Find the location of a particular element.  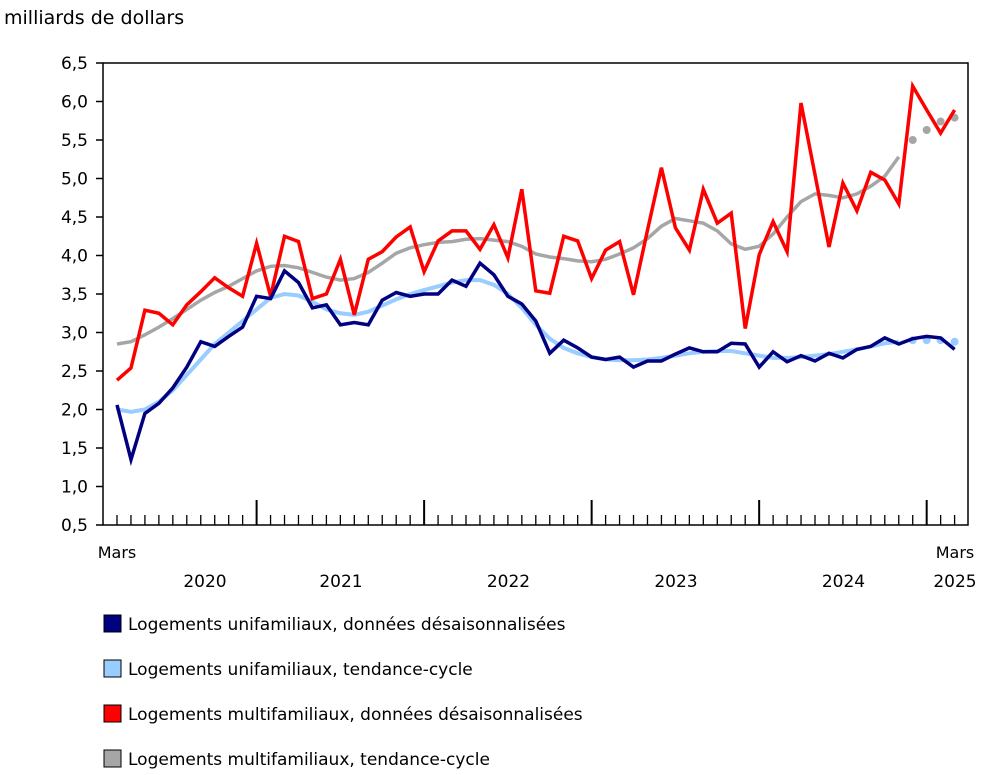

y-tick-label: 0,5 is located at coordinates (74, 526).